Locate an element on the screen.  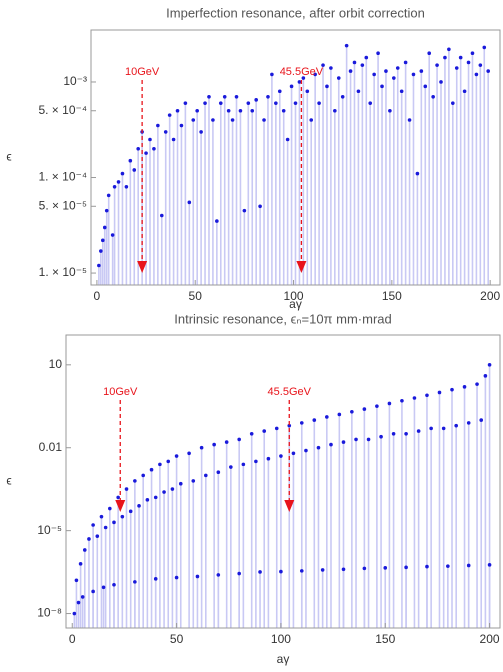
x-tick-label: 0 is located at coordinates (97, 296).